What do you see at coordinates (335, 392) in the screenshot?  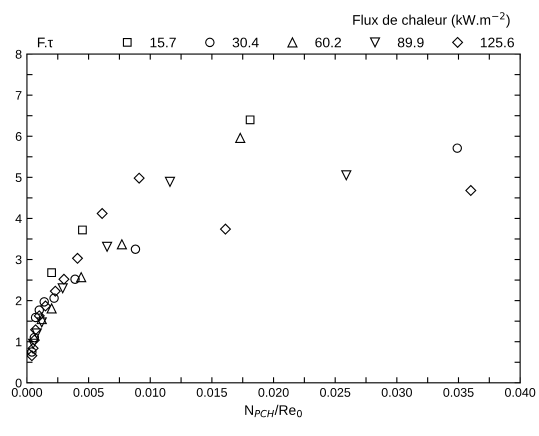 I see `x-tick-label: 0.025` at bounding box center [335, 392].